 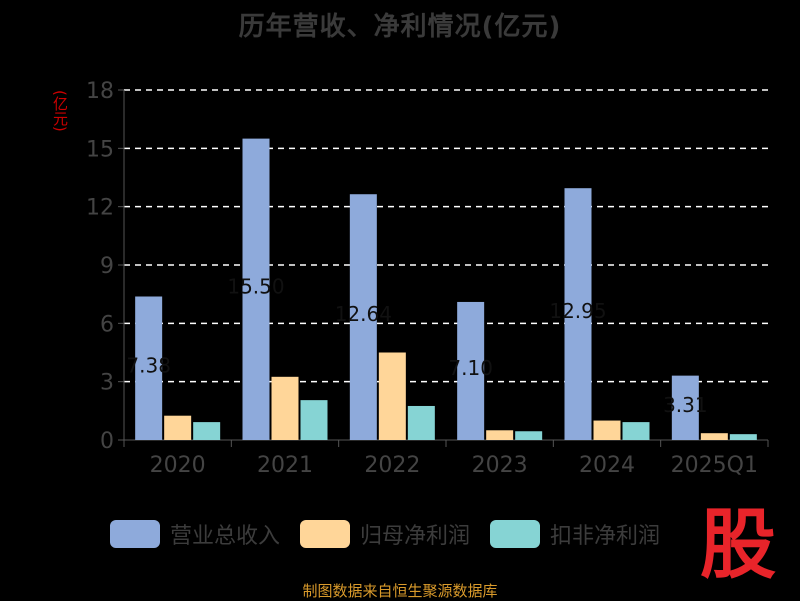 I want to click on x-tick-label: 2020, so click(x=178, y=465).